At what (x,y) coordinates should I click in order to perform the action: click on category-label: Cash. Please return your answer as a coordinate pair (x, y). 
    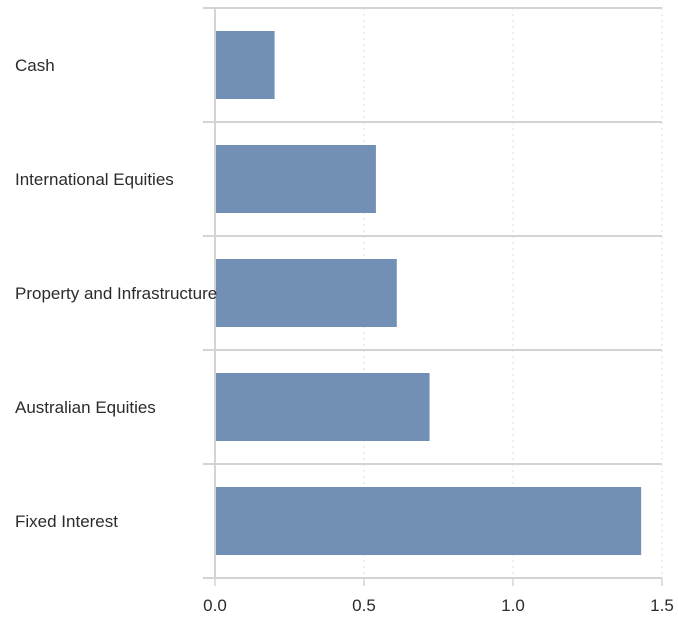
    Looking at the image, I should click on (35, 65).